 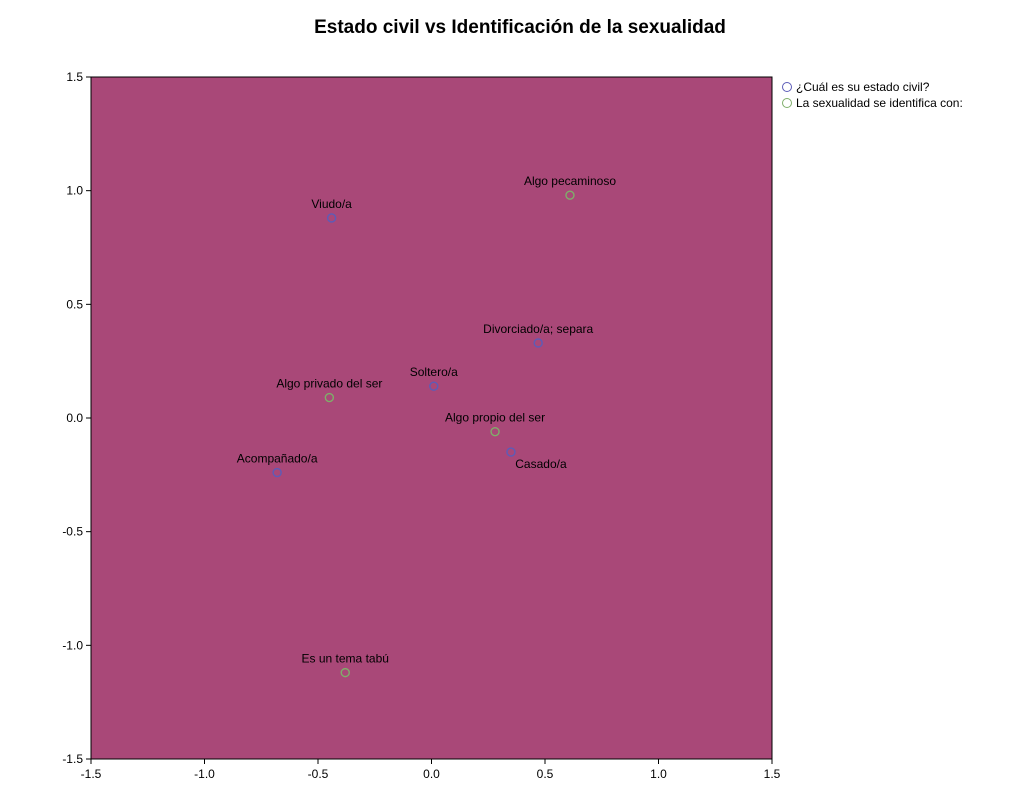 I want to click on y-tick-label: 0.0, so click(x=74, y=418).